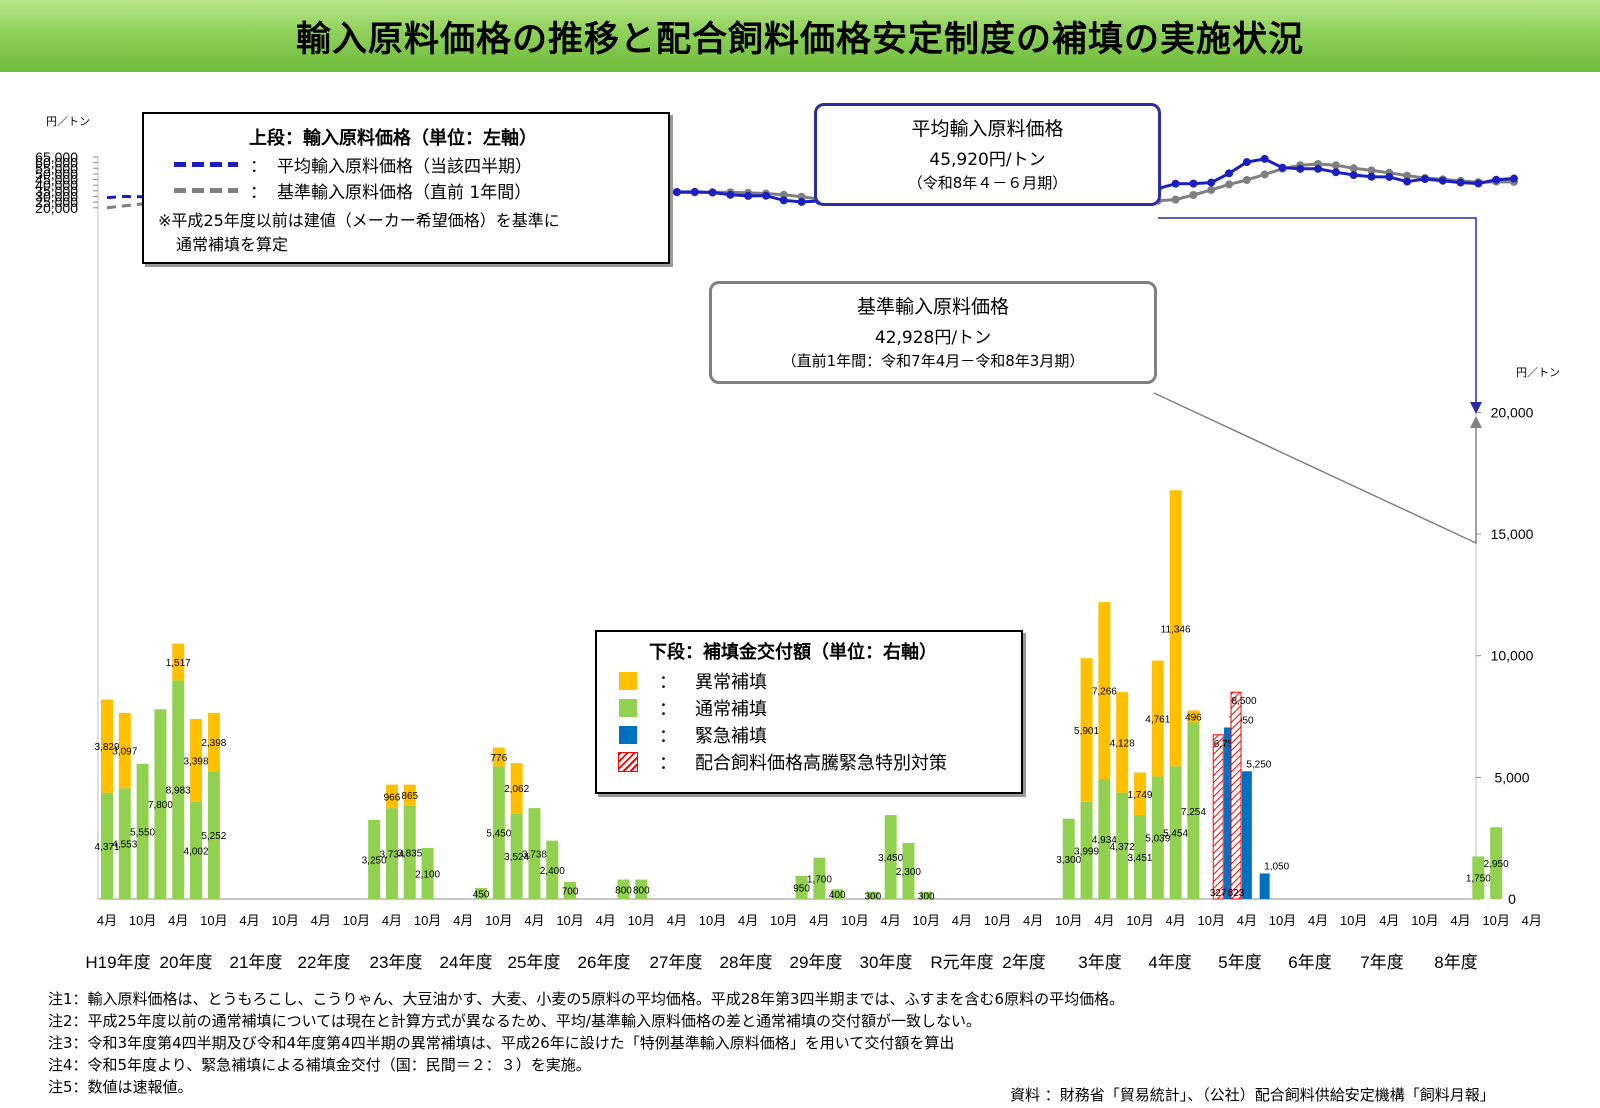  What do you see at coordinates (1099, 962) in the screenshot?
I see `x-year-label: 3年度` at bounding box center [1099, 962].